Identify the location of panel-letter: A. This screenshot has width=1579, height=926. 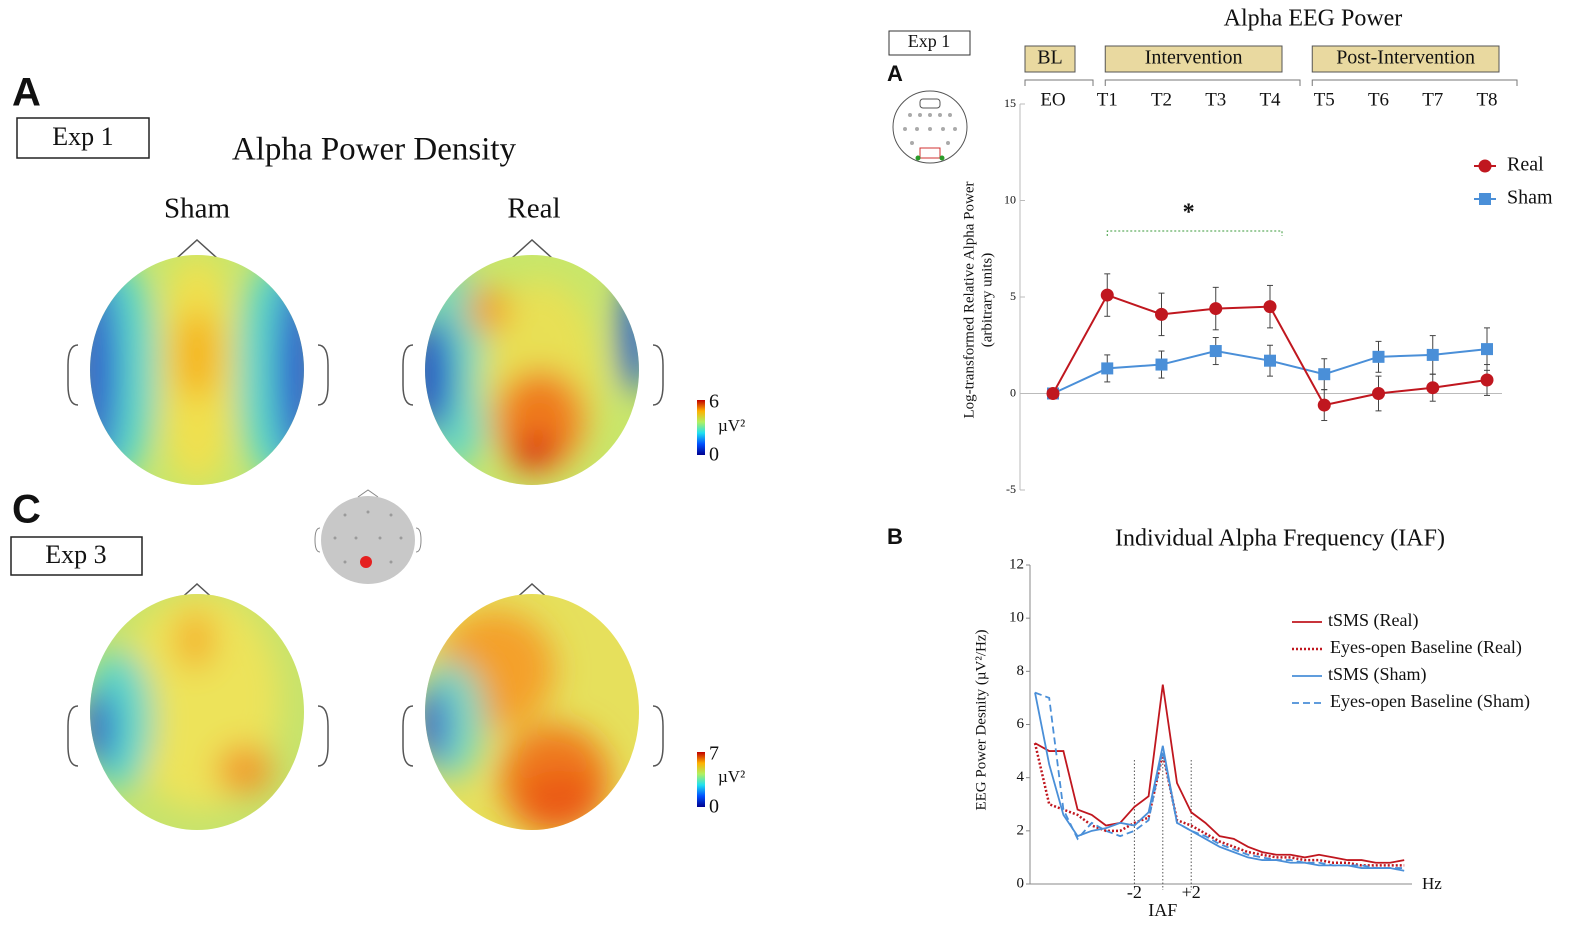
(26, 93).